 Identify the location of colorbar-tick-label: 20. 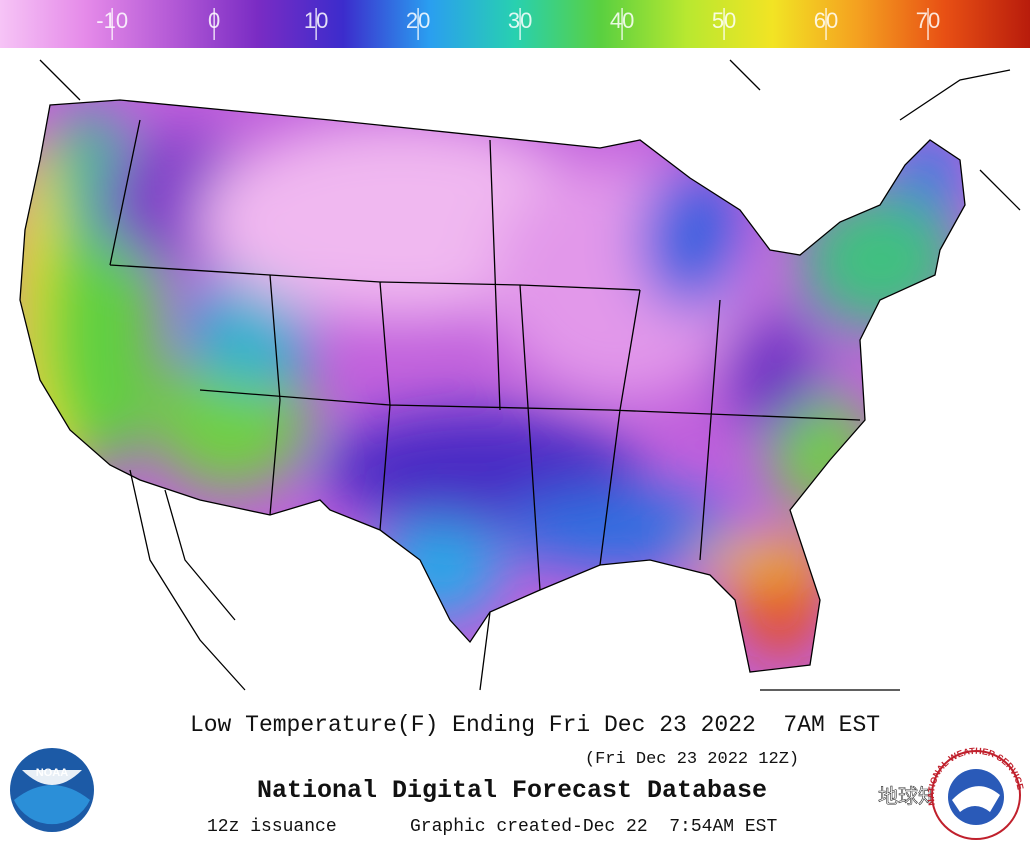
(418, 20).